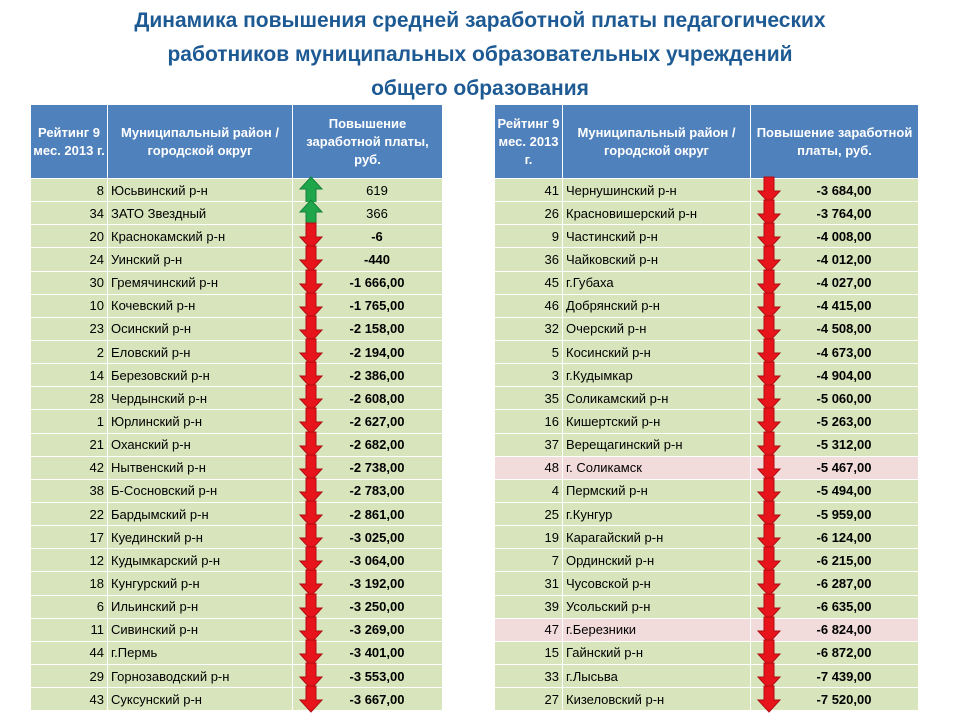  Describe the element at coordinates (69, 583) in the screenshot. I see `rank-cell: 18` at that location.